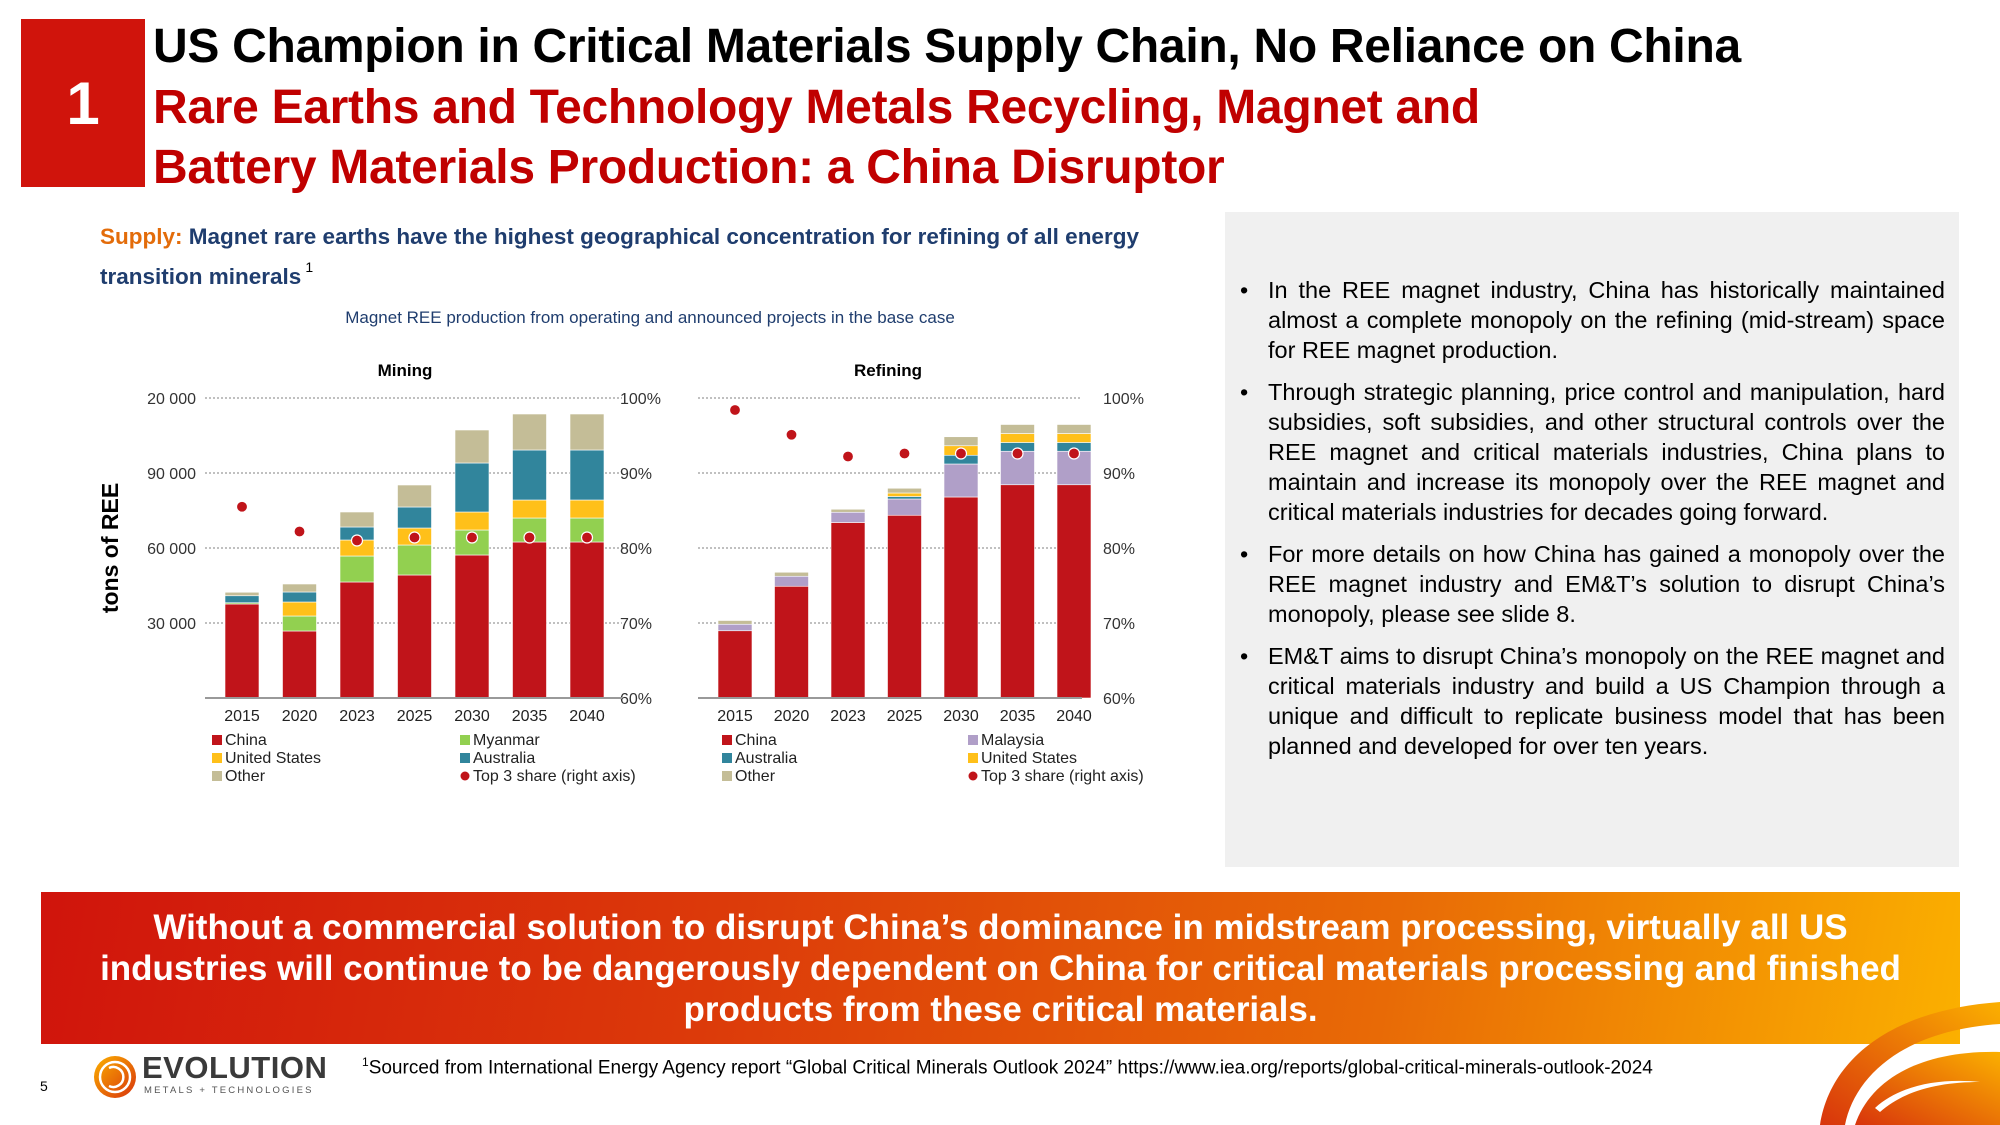 The height and width of the screenshot is (1125, 2000). Describe the element at coordinates (171, 474) in the screenshot. I see `y-tick-label: 90 000` at that location.